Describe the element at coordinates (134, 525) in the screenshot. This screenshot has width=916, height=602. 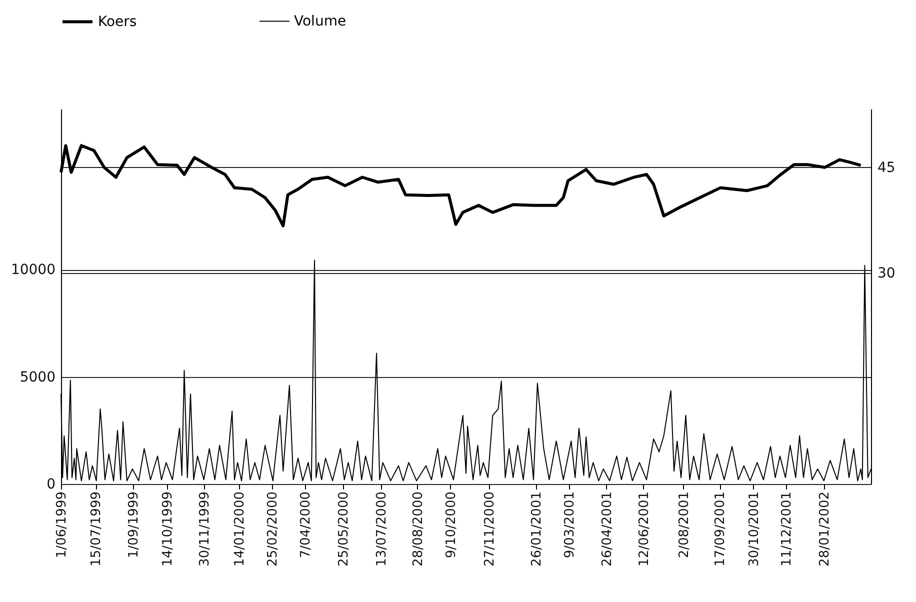
I see `x-tick-label: 1/09/1999` at that location.